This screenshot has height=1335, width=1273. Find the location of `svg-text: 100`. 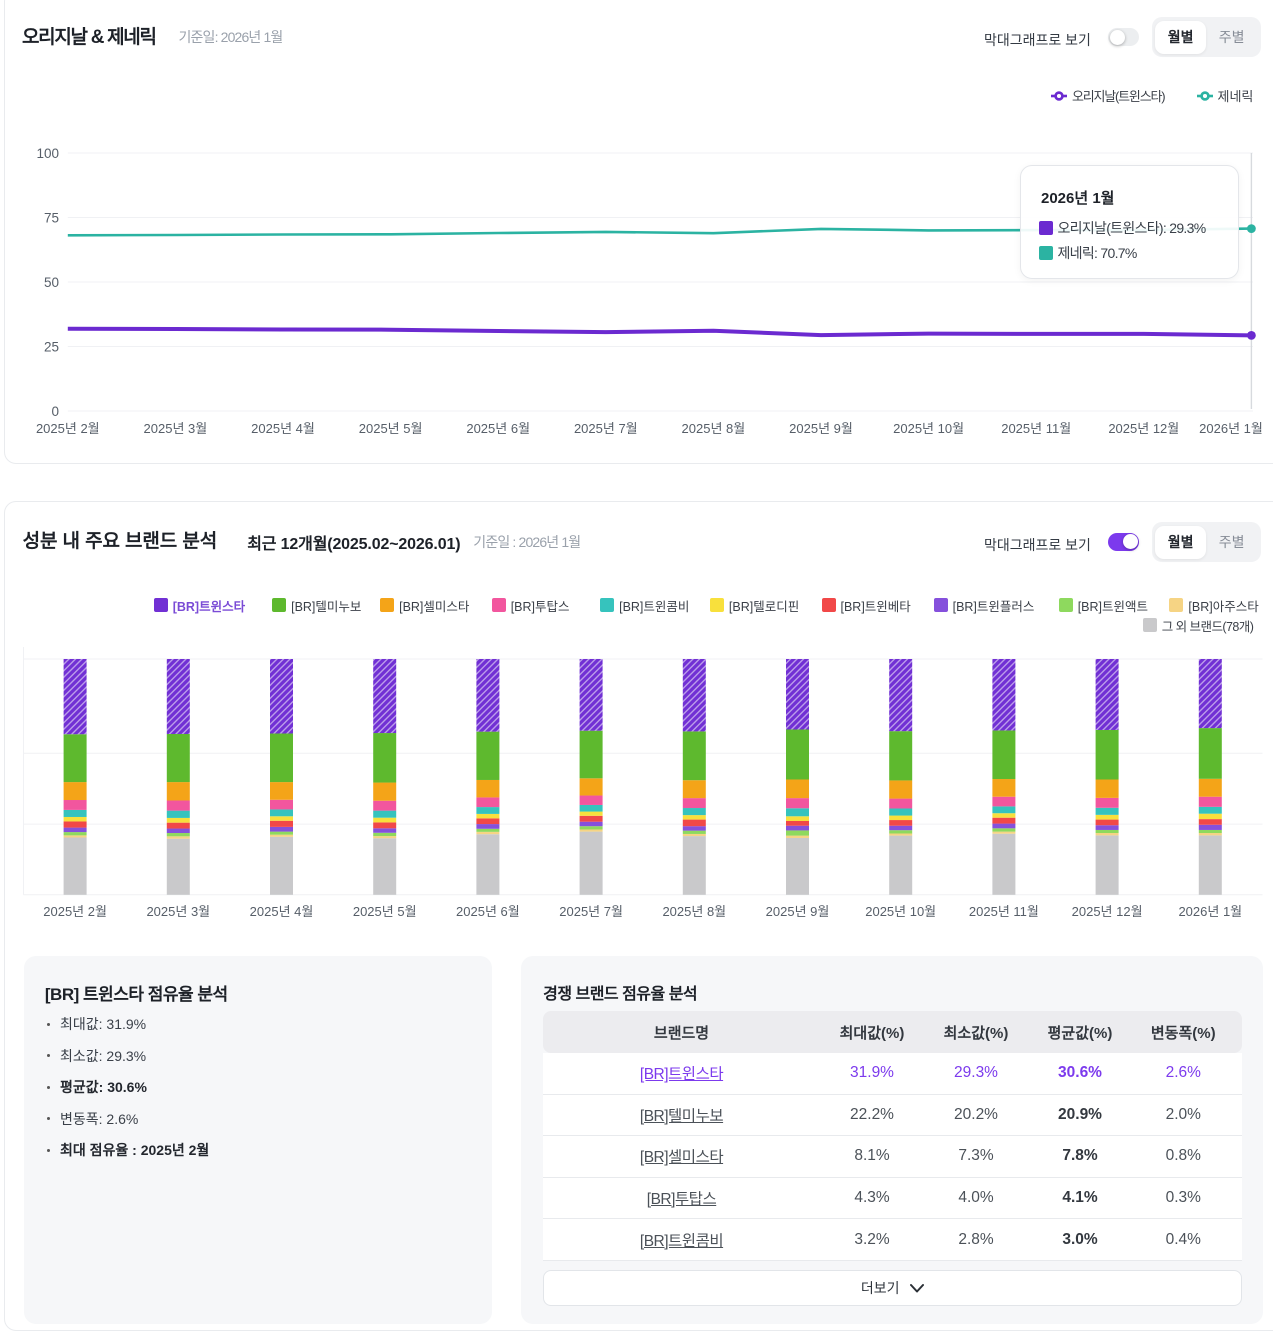

svg-text: 100 is located at coordinates (47, 153).